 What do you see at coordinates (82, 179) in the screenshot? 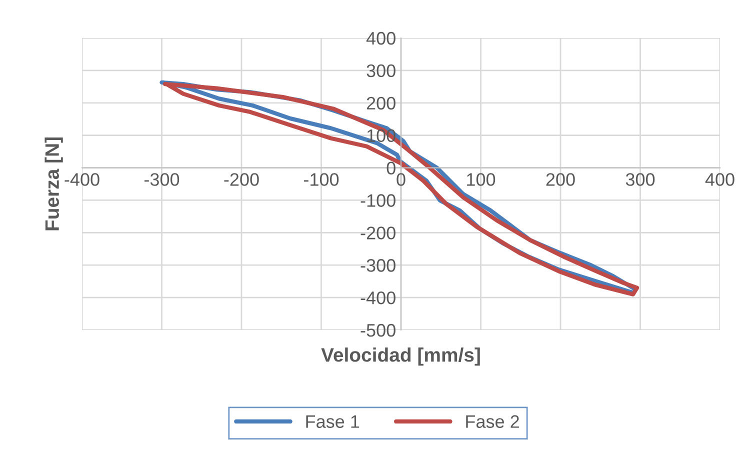
I see `x-tick-label: -400` at bounding box center [82, 179].